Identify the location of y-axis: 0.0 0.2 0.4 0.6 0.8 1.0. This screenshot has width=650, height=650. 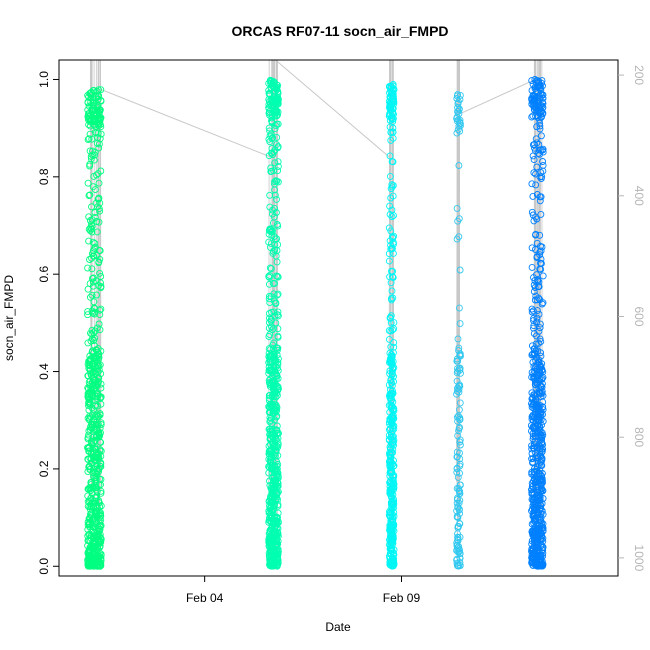
(48, 323).